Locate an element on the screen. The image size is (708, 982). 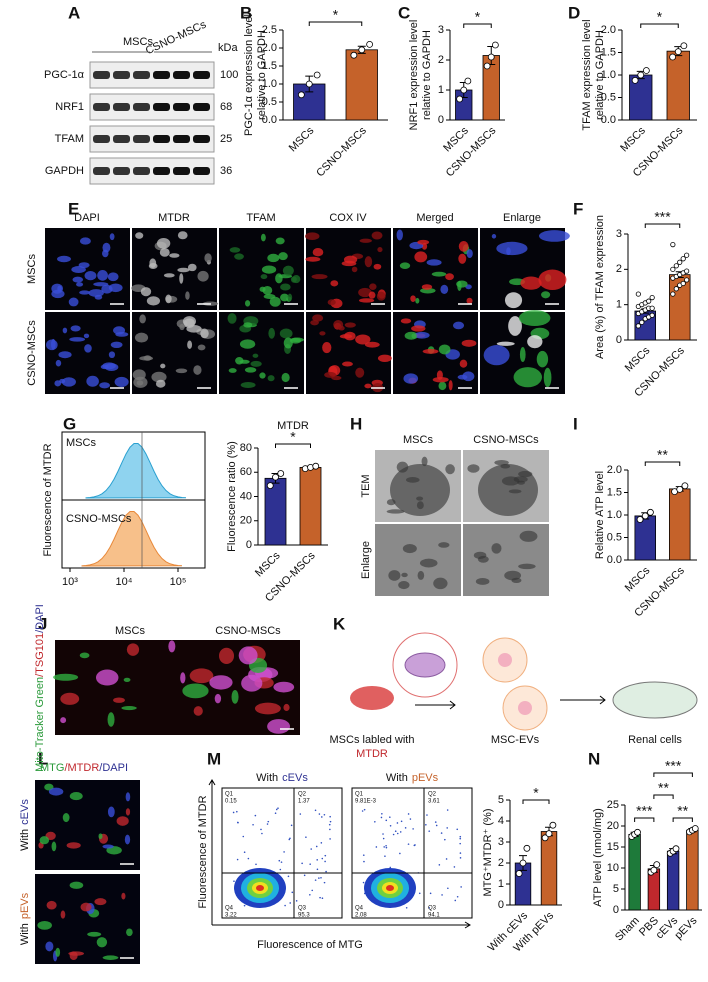
panel-label: H is located at coordinates (356, 423).